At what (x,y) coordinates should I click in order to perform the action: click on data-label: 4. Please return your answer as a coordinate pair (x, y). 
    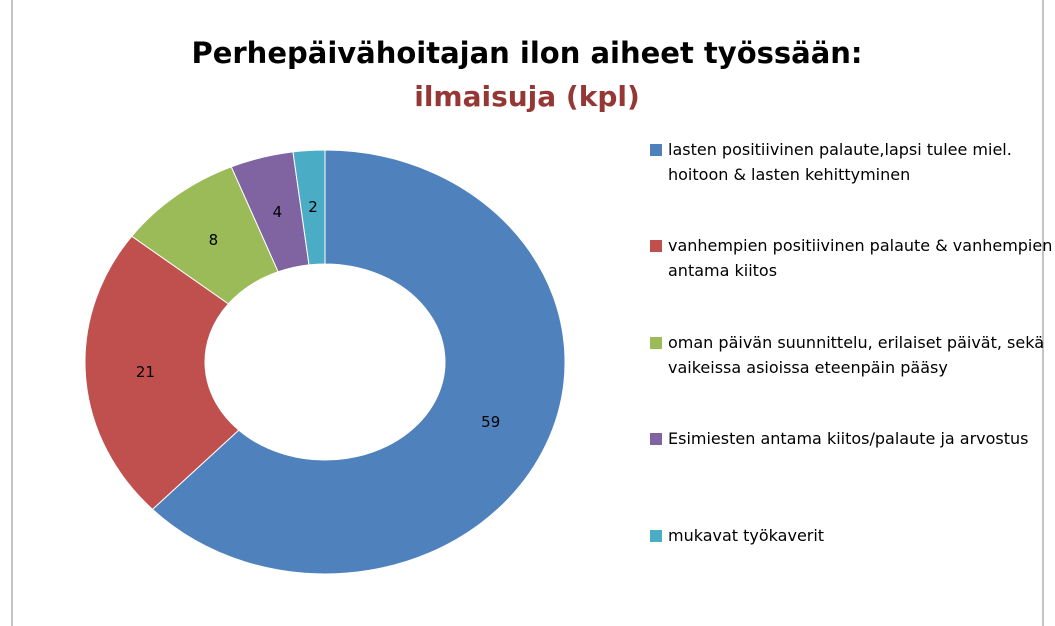
    Looking at the image, I should click on (278, 212).